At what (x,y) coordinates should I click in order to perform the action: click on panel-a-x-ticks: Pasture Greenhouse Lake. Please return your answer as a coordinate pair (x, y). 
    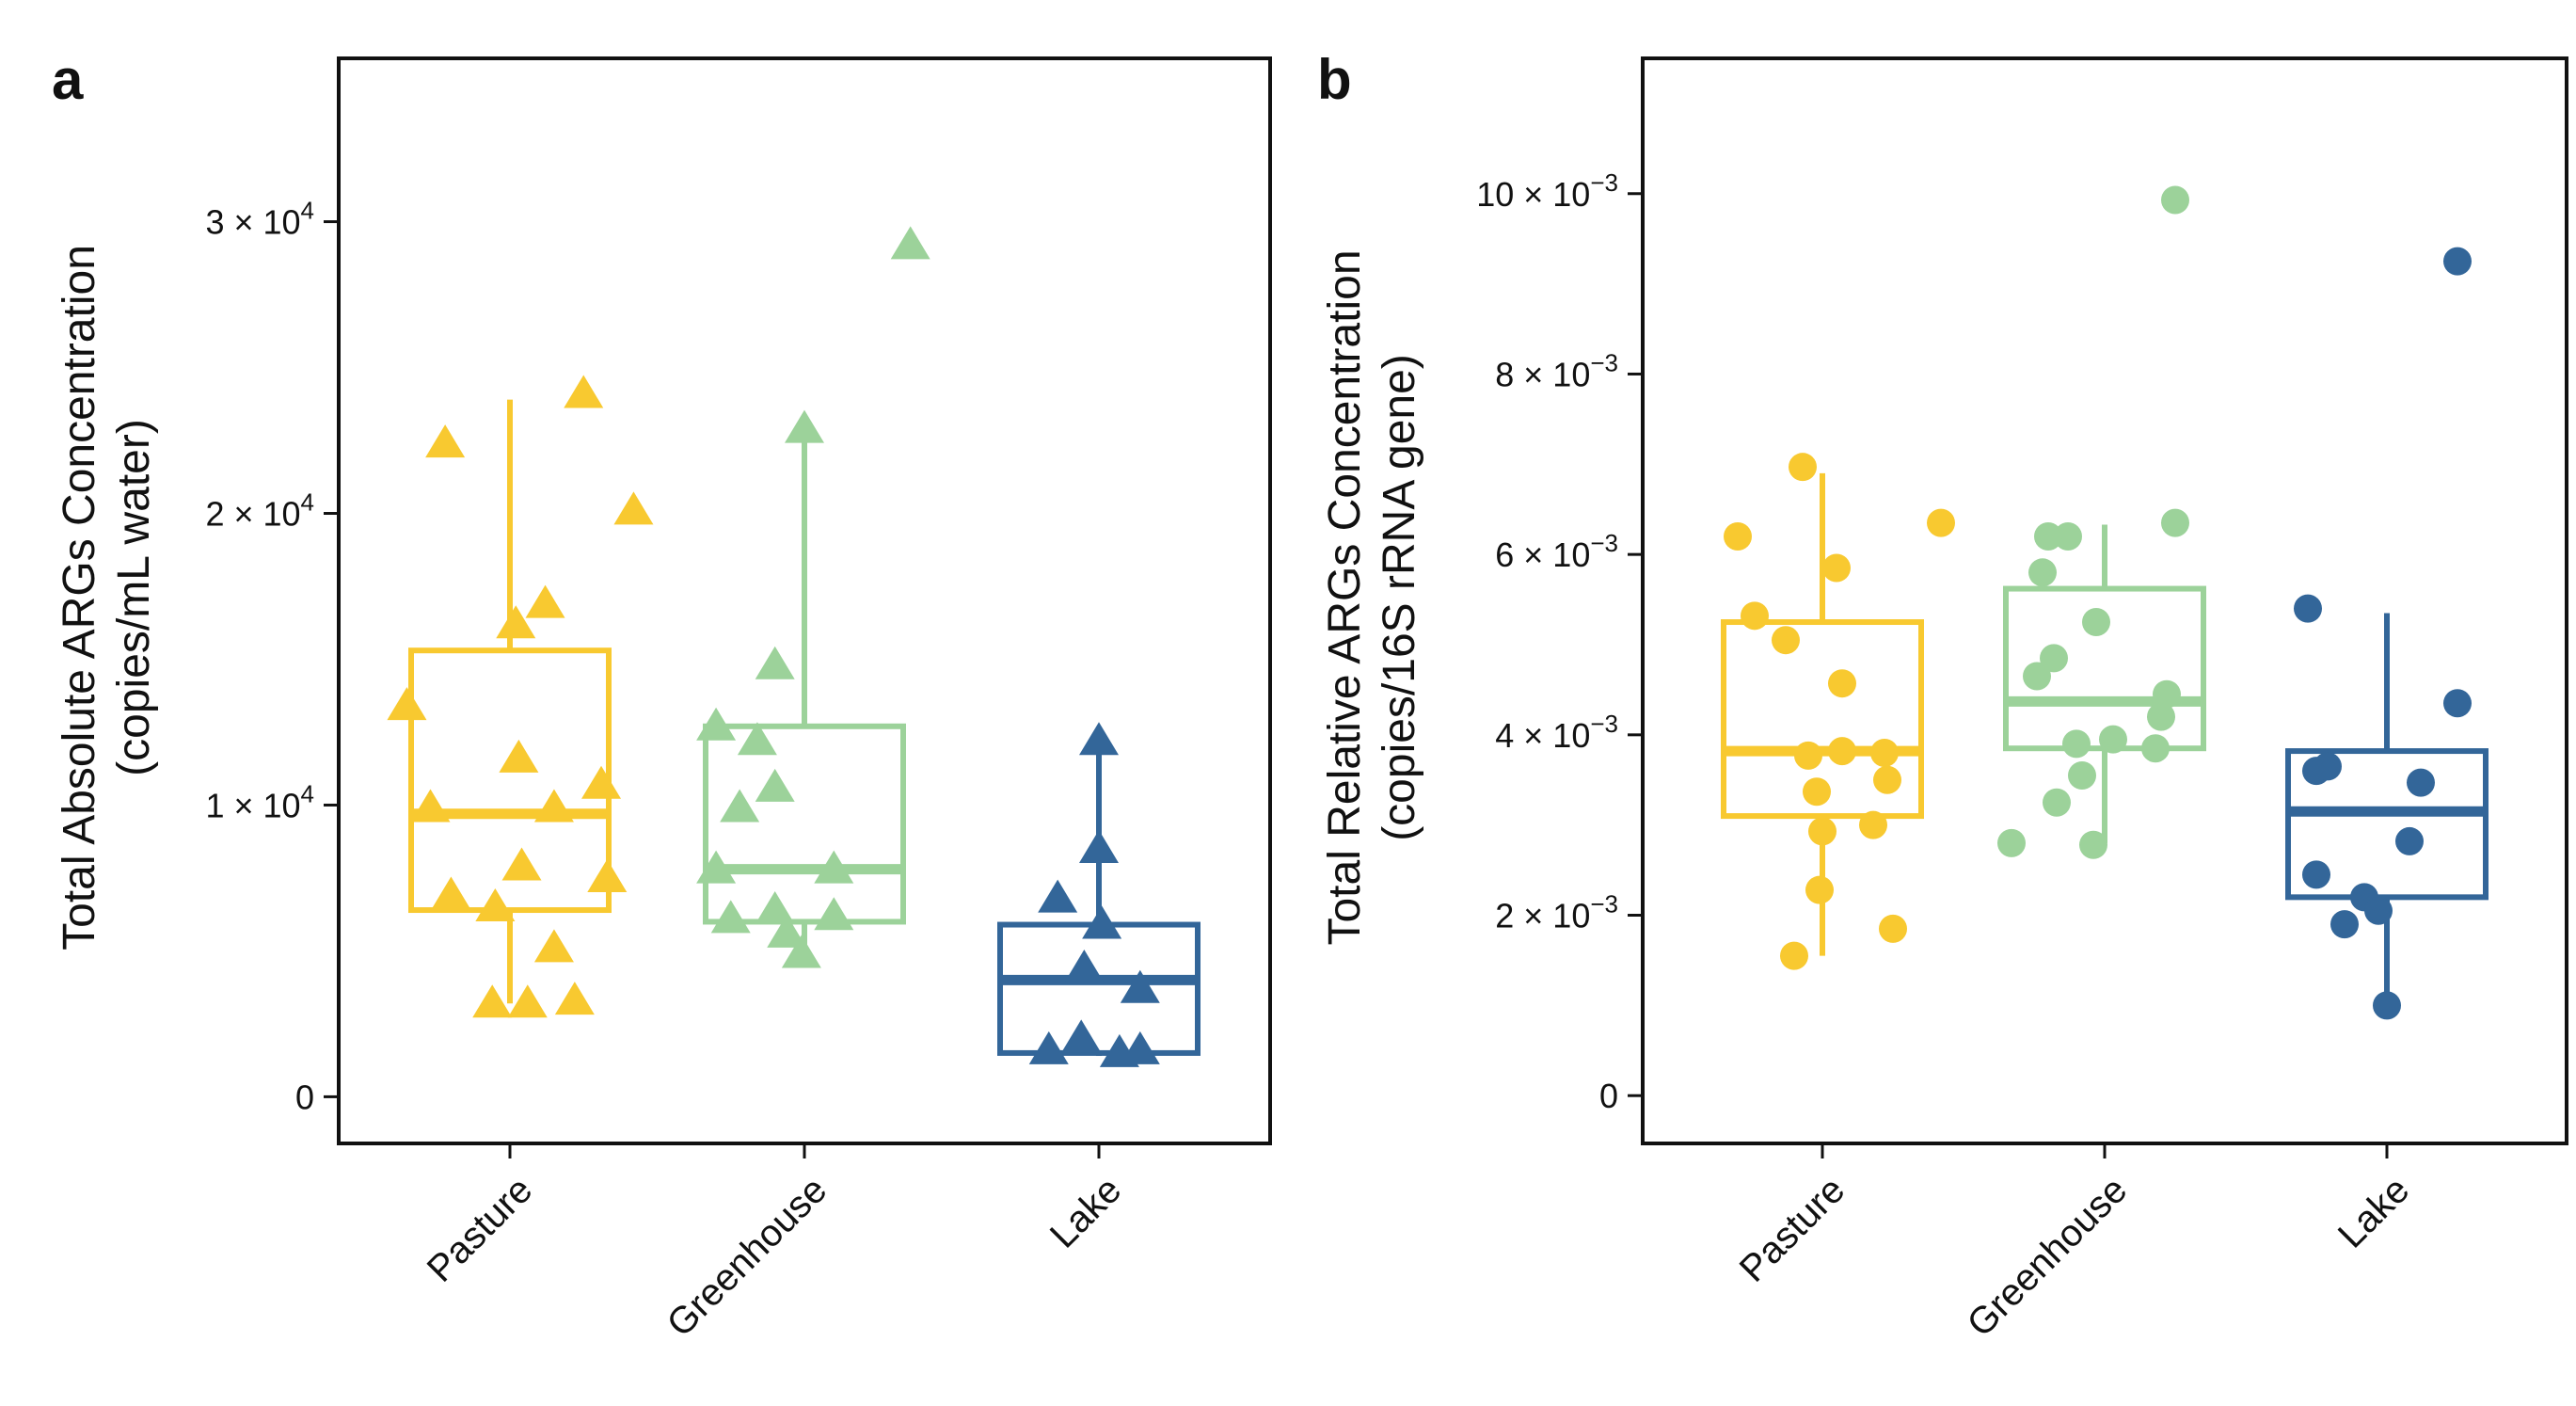
    Looking at the image, I should click on (775, 1244).